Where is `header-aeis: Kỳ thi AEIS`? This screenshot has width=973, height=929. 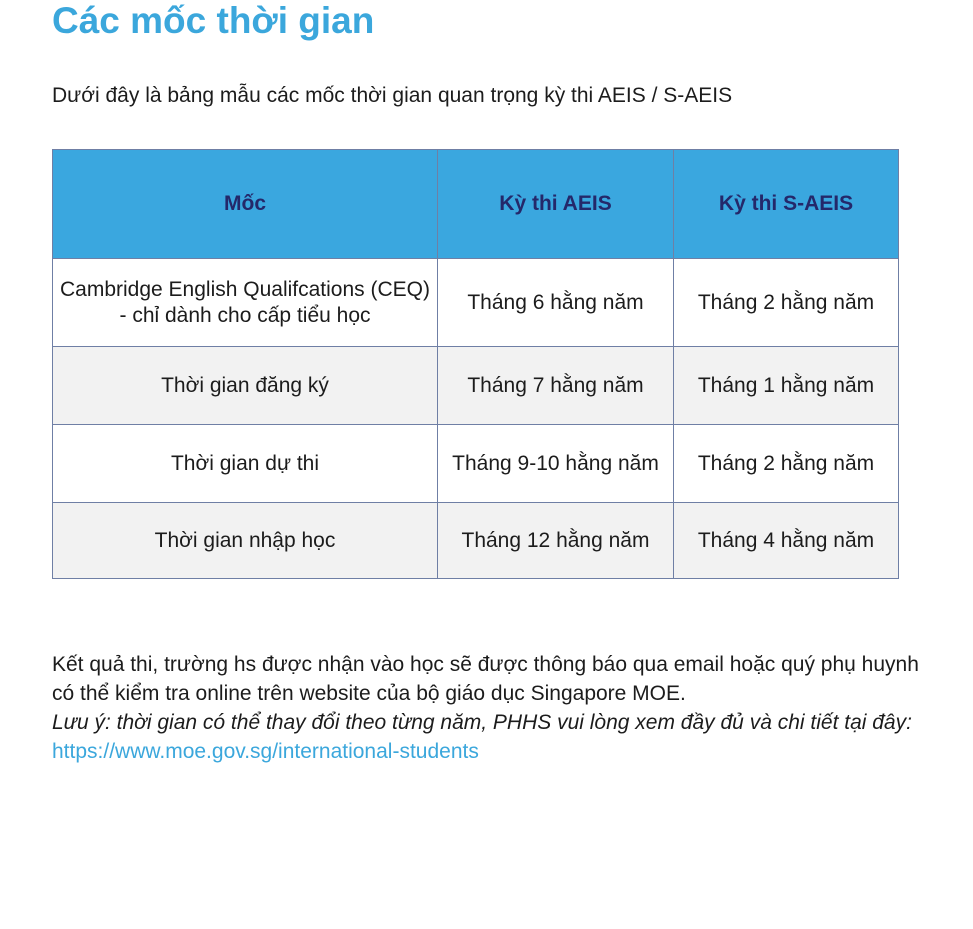 header-aeis: Kỳ thi AEIS is located at coordinates (555, 204).